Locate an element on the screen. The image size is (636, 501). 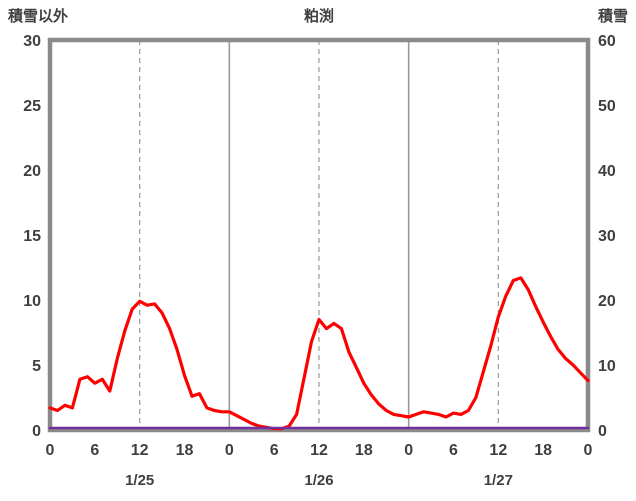
right-axis-tick-label: 10 is located at coordinates (607, 366).